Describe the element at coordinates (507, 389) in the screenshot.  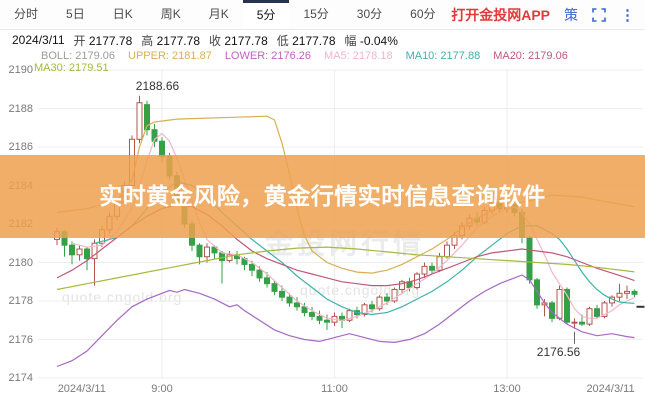
I see `x-tick-label: 13:00` at that location.